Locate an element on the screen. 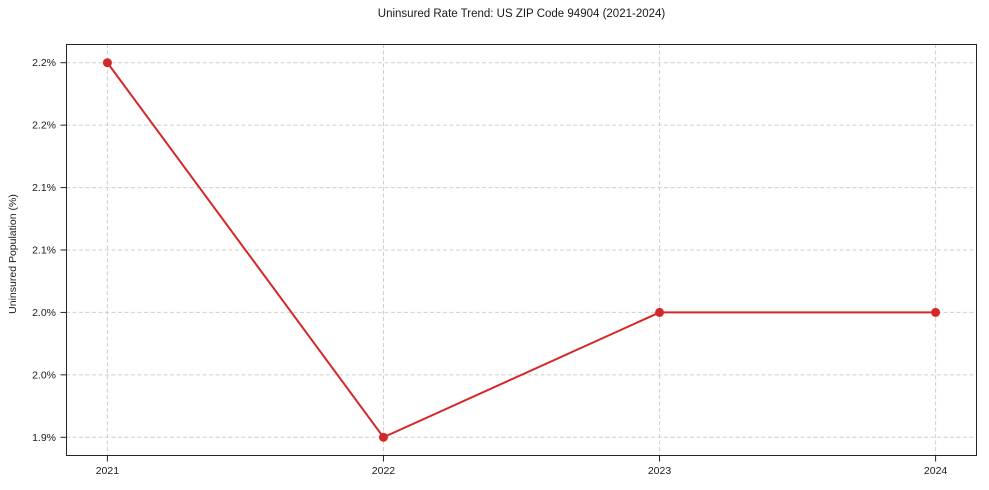 Image resolution: width=989 pixels, height=490 pixels. y-tick-label: 1.9% is located at coordinates (44, 438).